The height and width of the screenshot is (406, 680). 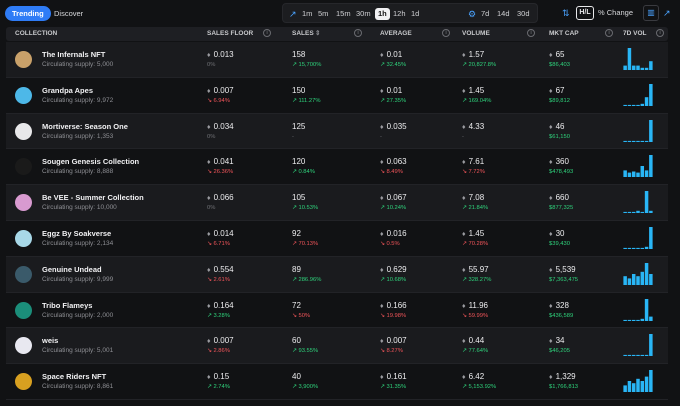 What do you see at coordinates (667, 13) in the screenshot?
I see `trend-icon: ↗` at bounding box center [667, 13].